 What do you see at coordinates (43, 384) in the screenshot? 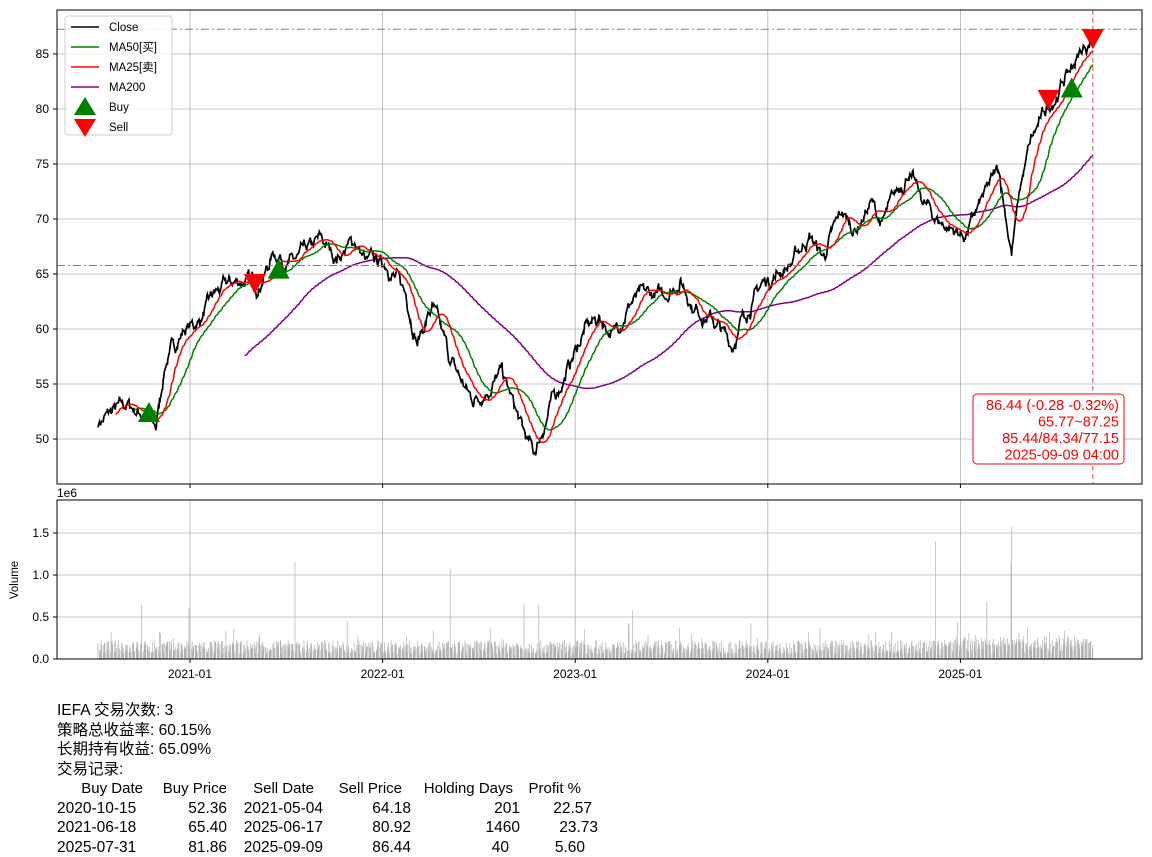
I see `y-tick-label: 55` at bounding box center [43, 384].